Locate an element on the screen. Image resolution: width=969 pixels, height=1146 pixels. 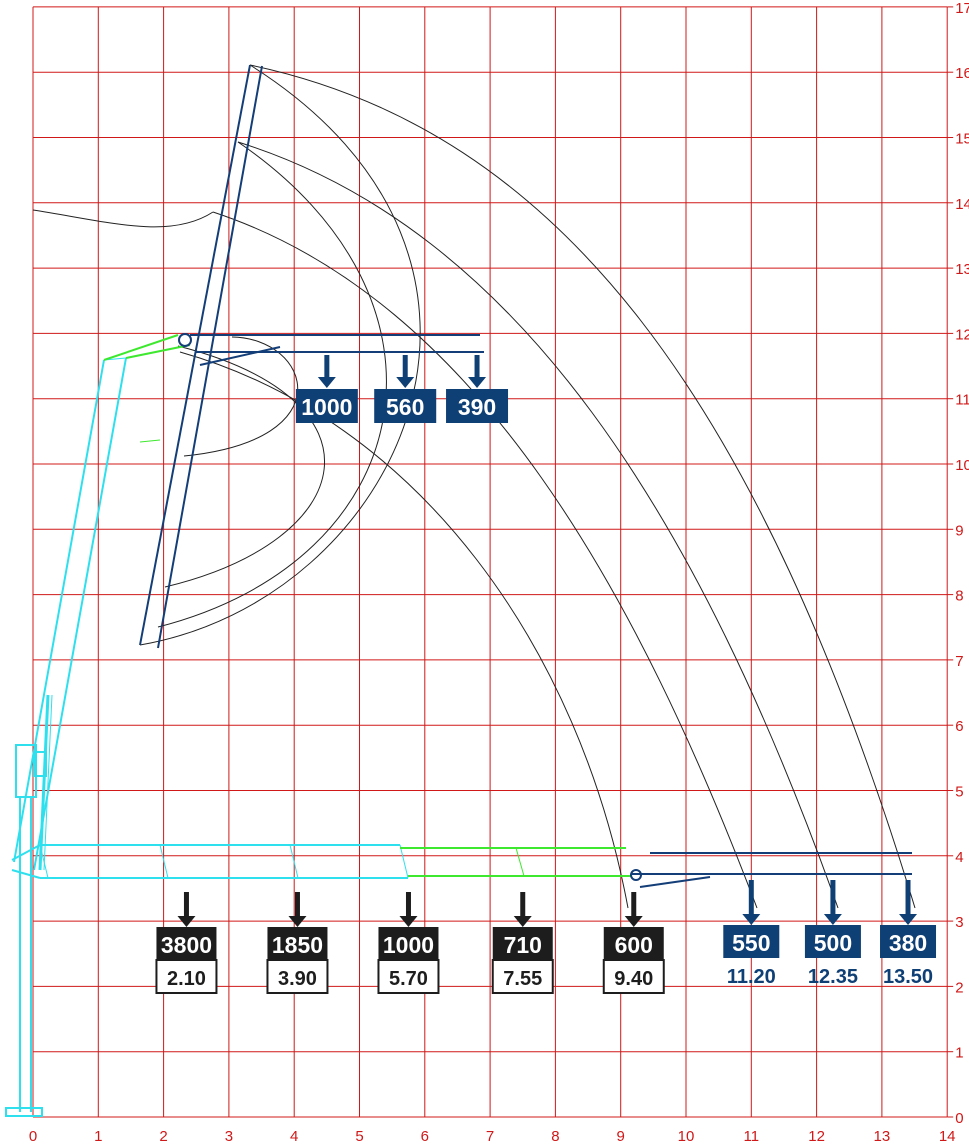
raised-ext-joint is located at coordinates (150, 441).